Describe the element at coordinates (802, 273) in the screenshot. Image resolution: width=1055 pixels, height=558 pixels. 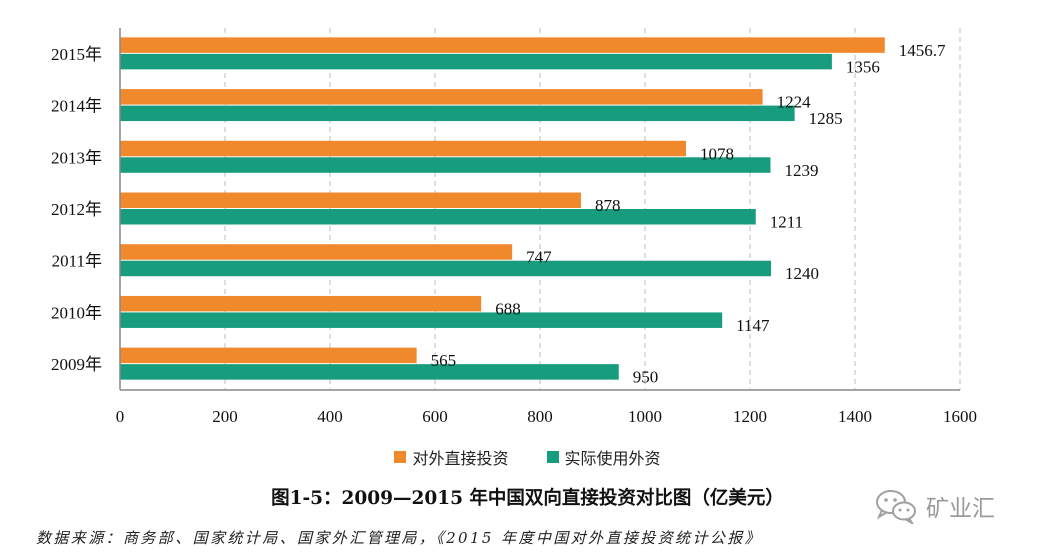
I see `data-label-inward-4: 1240` at that location.